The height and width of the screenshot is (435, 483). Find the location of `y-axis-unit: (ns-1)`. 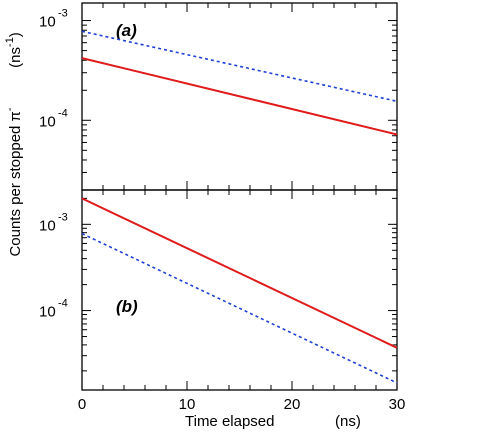

y-axis-unit: (ns-1) is located at coordinates (14, 50).